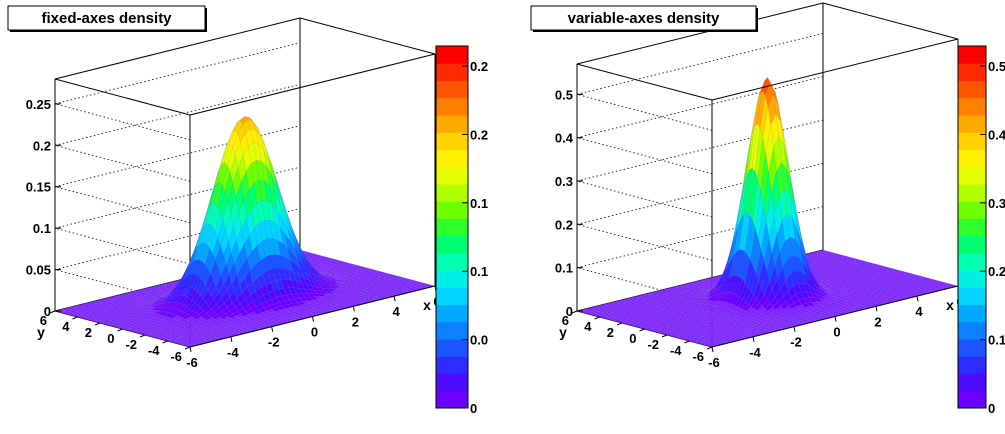 Image resolution: width=1005 pixels, height=434 pixels. What do you see at coordinates (479, 340) in the screenshot?
I see `palette-label: 0.0` at bounding box center [479, 340].